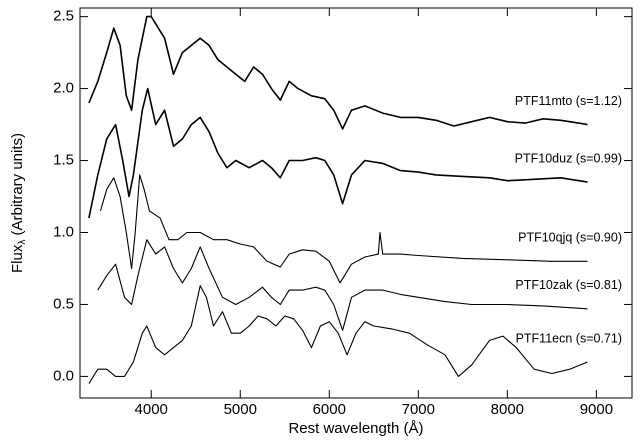 This screenshot has width=640, height=440. What do you see at coordinates (596, 409) in the screenshot?
I see `x-tick-label: 9000` at bounding box center [596, 409].